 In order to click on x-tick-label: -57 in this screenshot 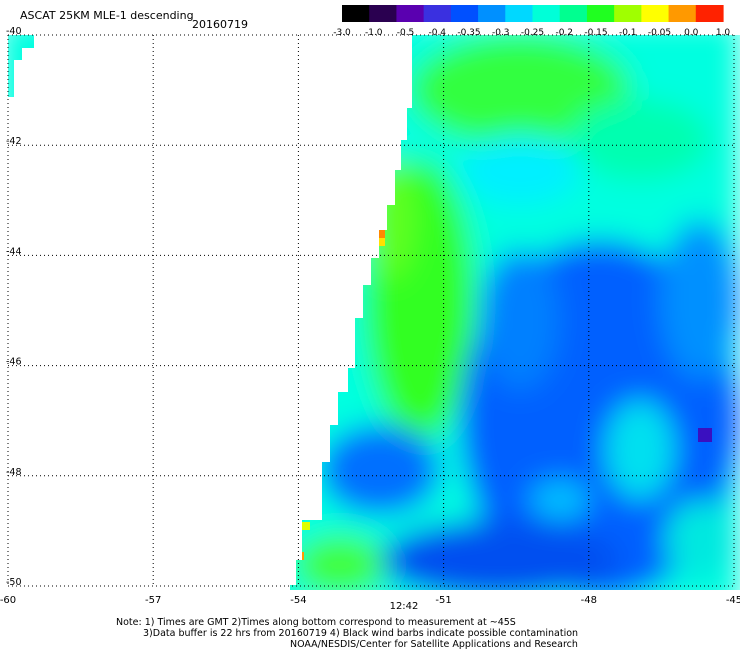, I will do `click(153, 600)`.